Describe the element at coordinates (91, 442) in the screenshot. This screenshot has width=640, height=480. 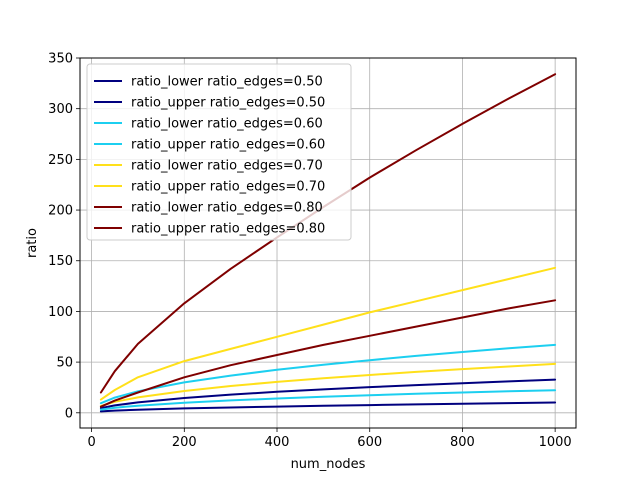
I see `x-tick-label: 0` at that location.